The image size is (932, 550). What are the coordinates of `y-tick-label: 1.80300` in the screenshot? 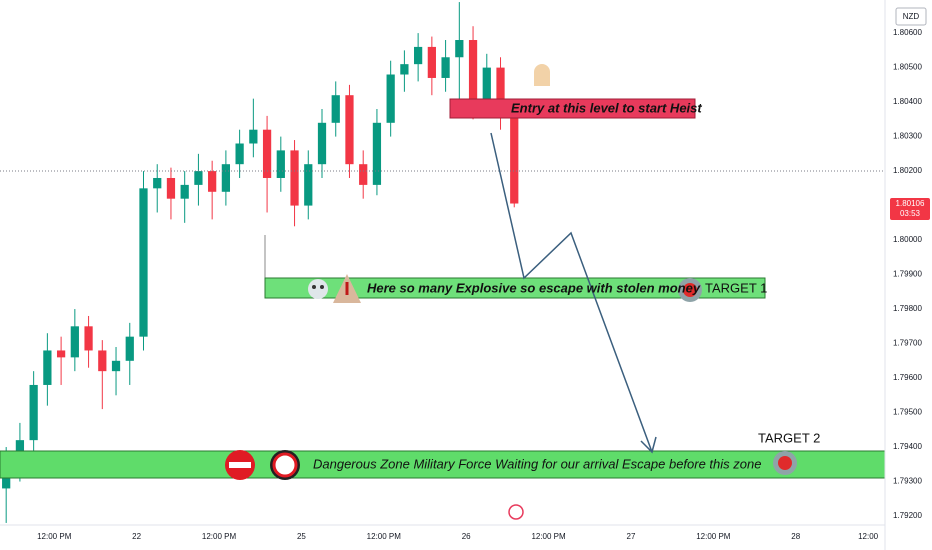 It's located at (907, 136).